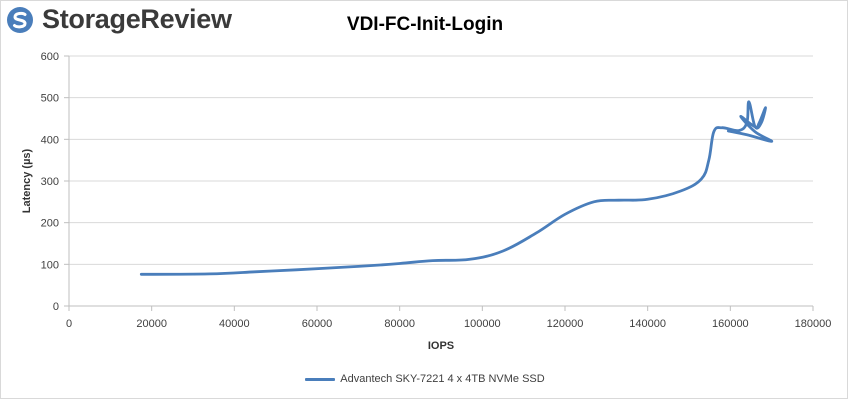 The height and width of the screenshot is (401, 850). Describe the element at coordinates (425, 24) in the screenshot. I see `chart-title: VDI-FC-Init-Login` at that location.